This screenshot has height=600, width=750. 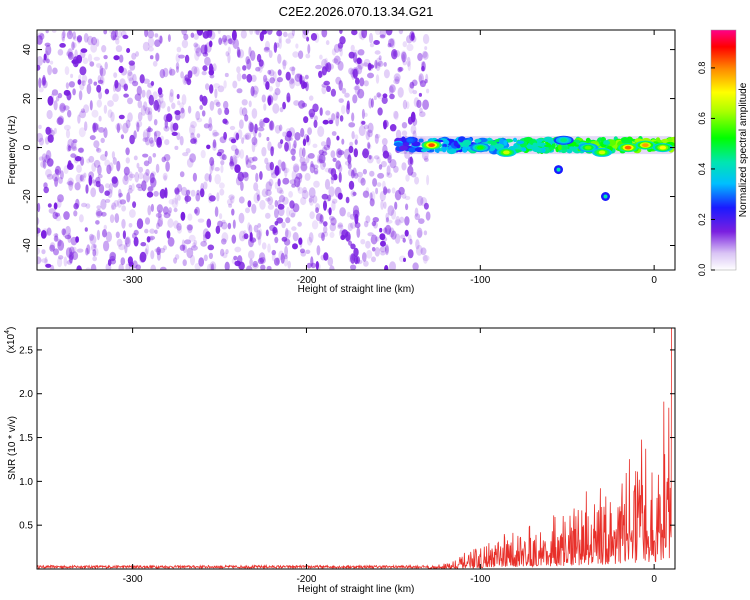 I want to click on x-tick-label: -200, so click(x=306, y=579).